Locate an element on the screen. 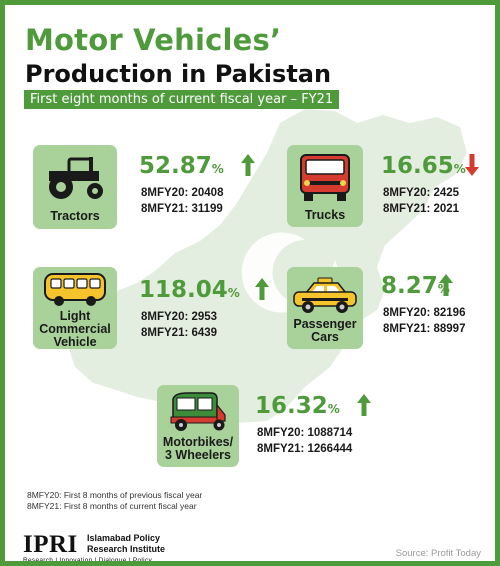 The width and height of the screenshot is (500, 566). lcv-fy21: 8MFY21: 6439 is located at coordinates (179, 333).